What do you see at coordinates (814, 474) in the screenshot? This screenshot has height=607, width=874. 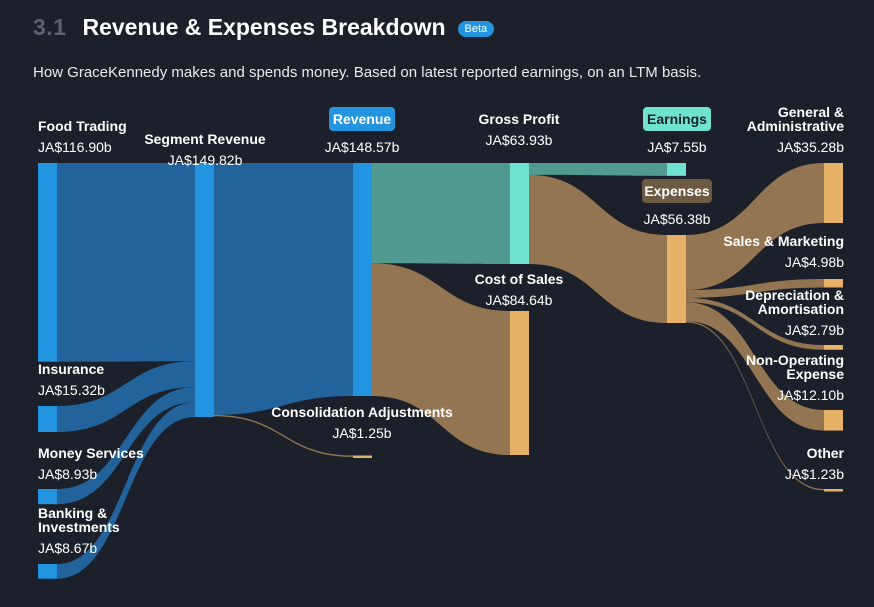 I see `node-value-other: JA$1.23b` at bounding box center [814, 474].